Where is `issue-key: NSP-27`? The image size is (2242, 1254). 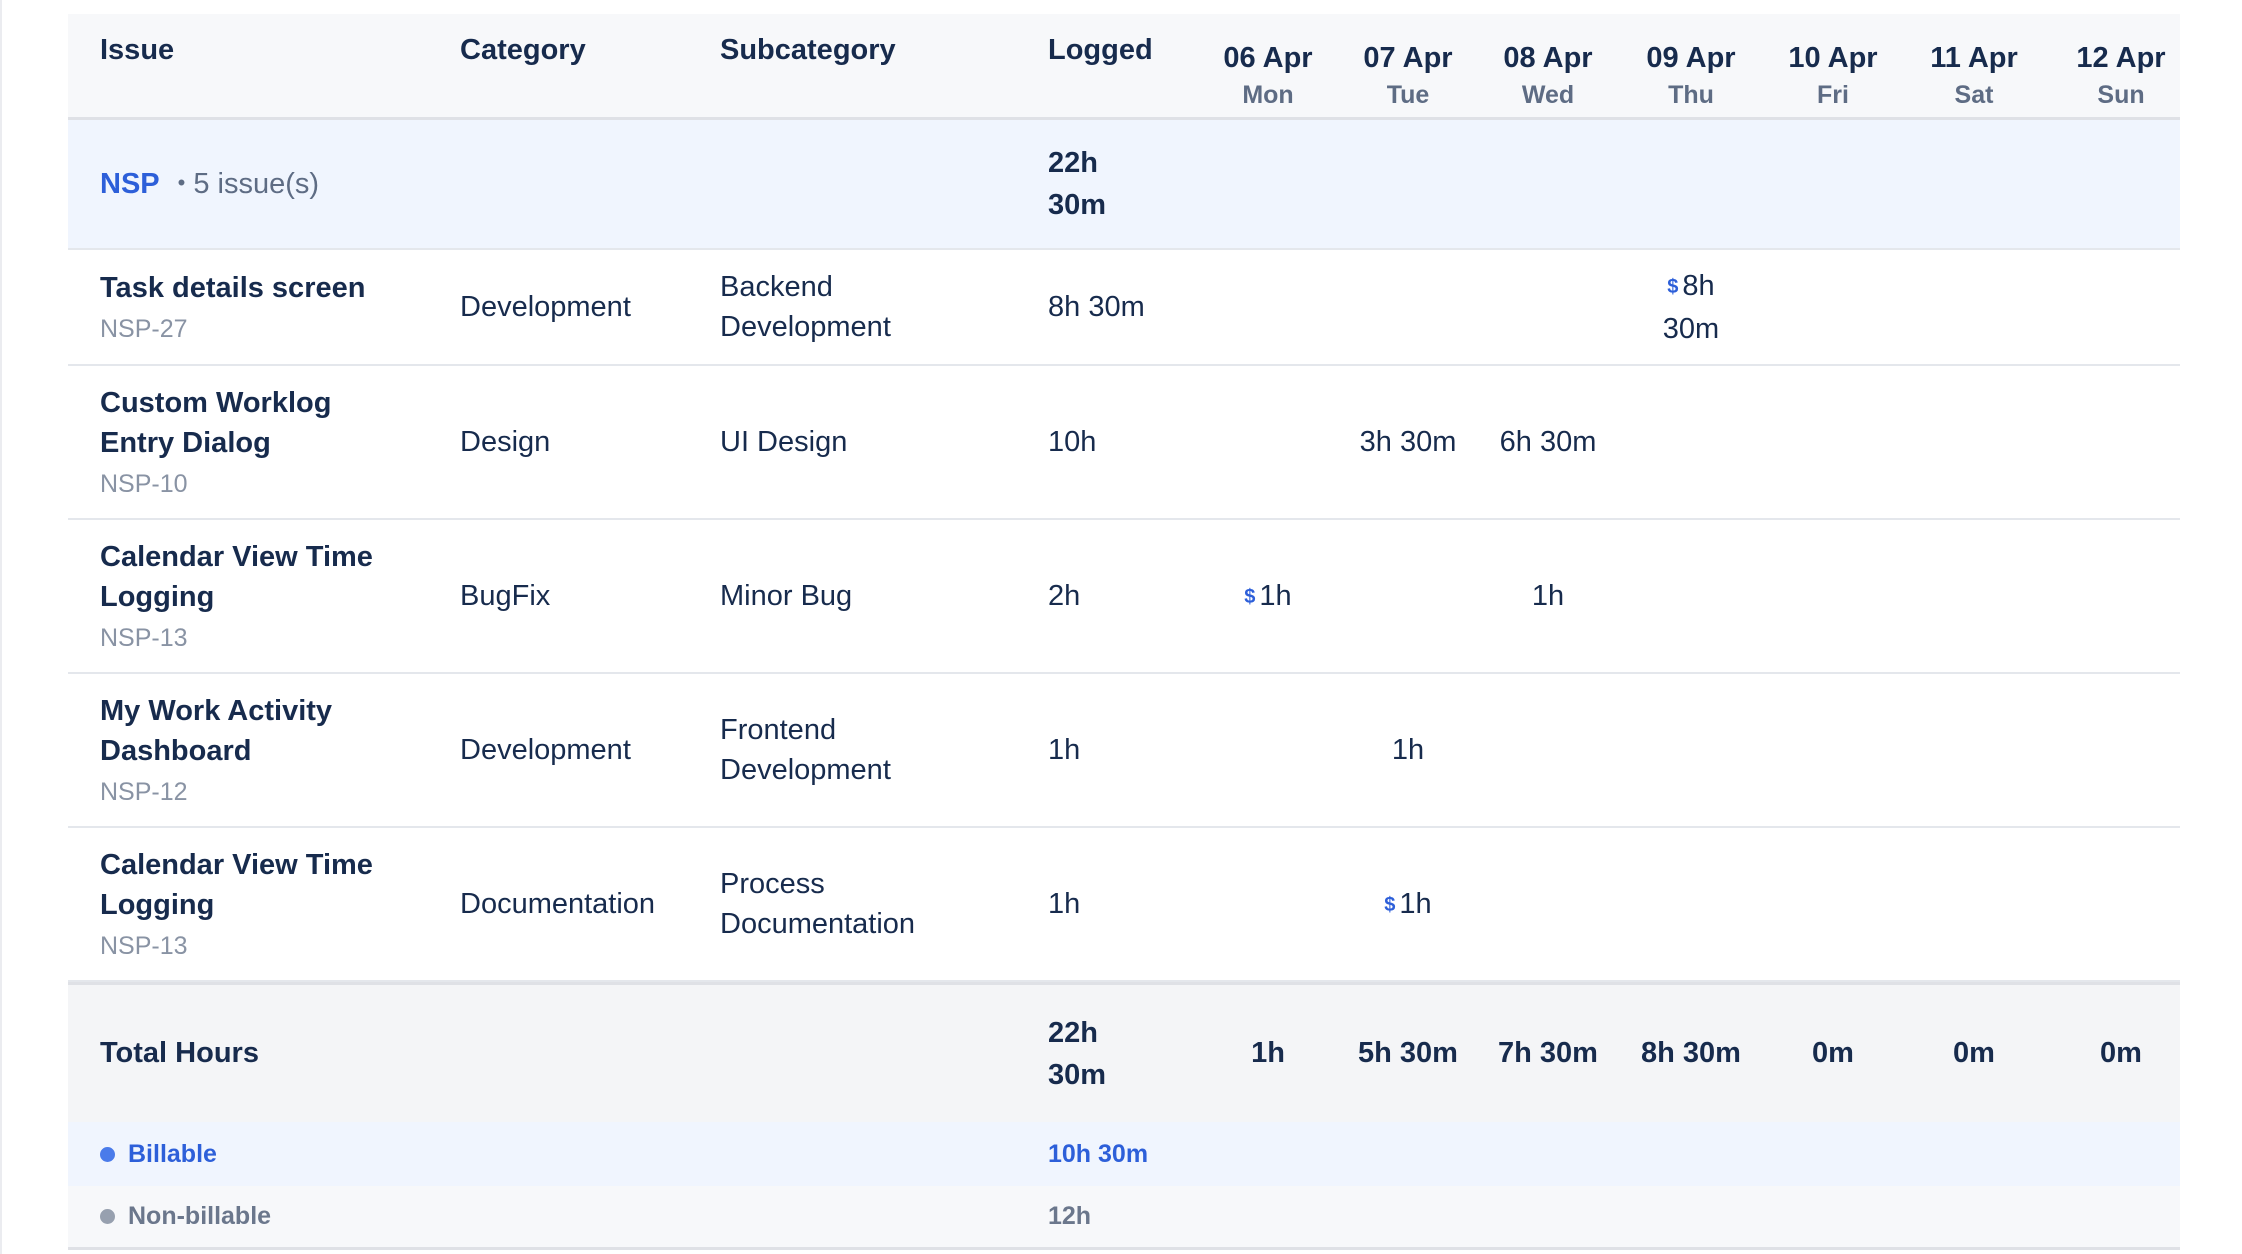
issue-key: NSP-27 is located at coordinates (144, 329).